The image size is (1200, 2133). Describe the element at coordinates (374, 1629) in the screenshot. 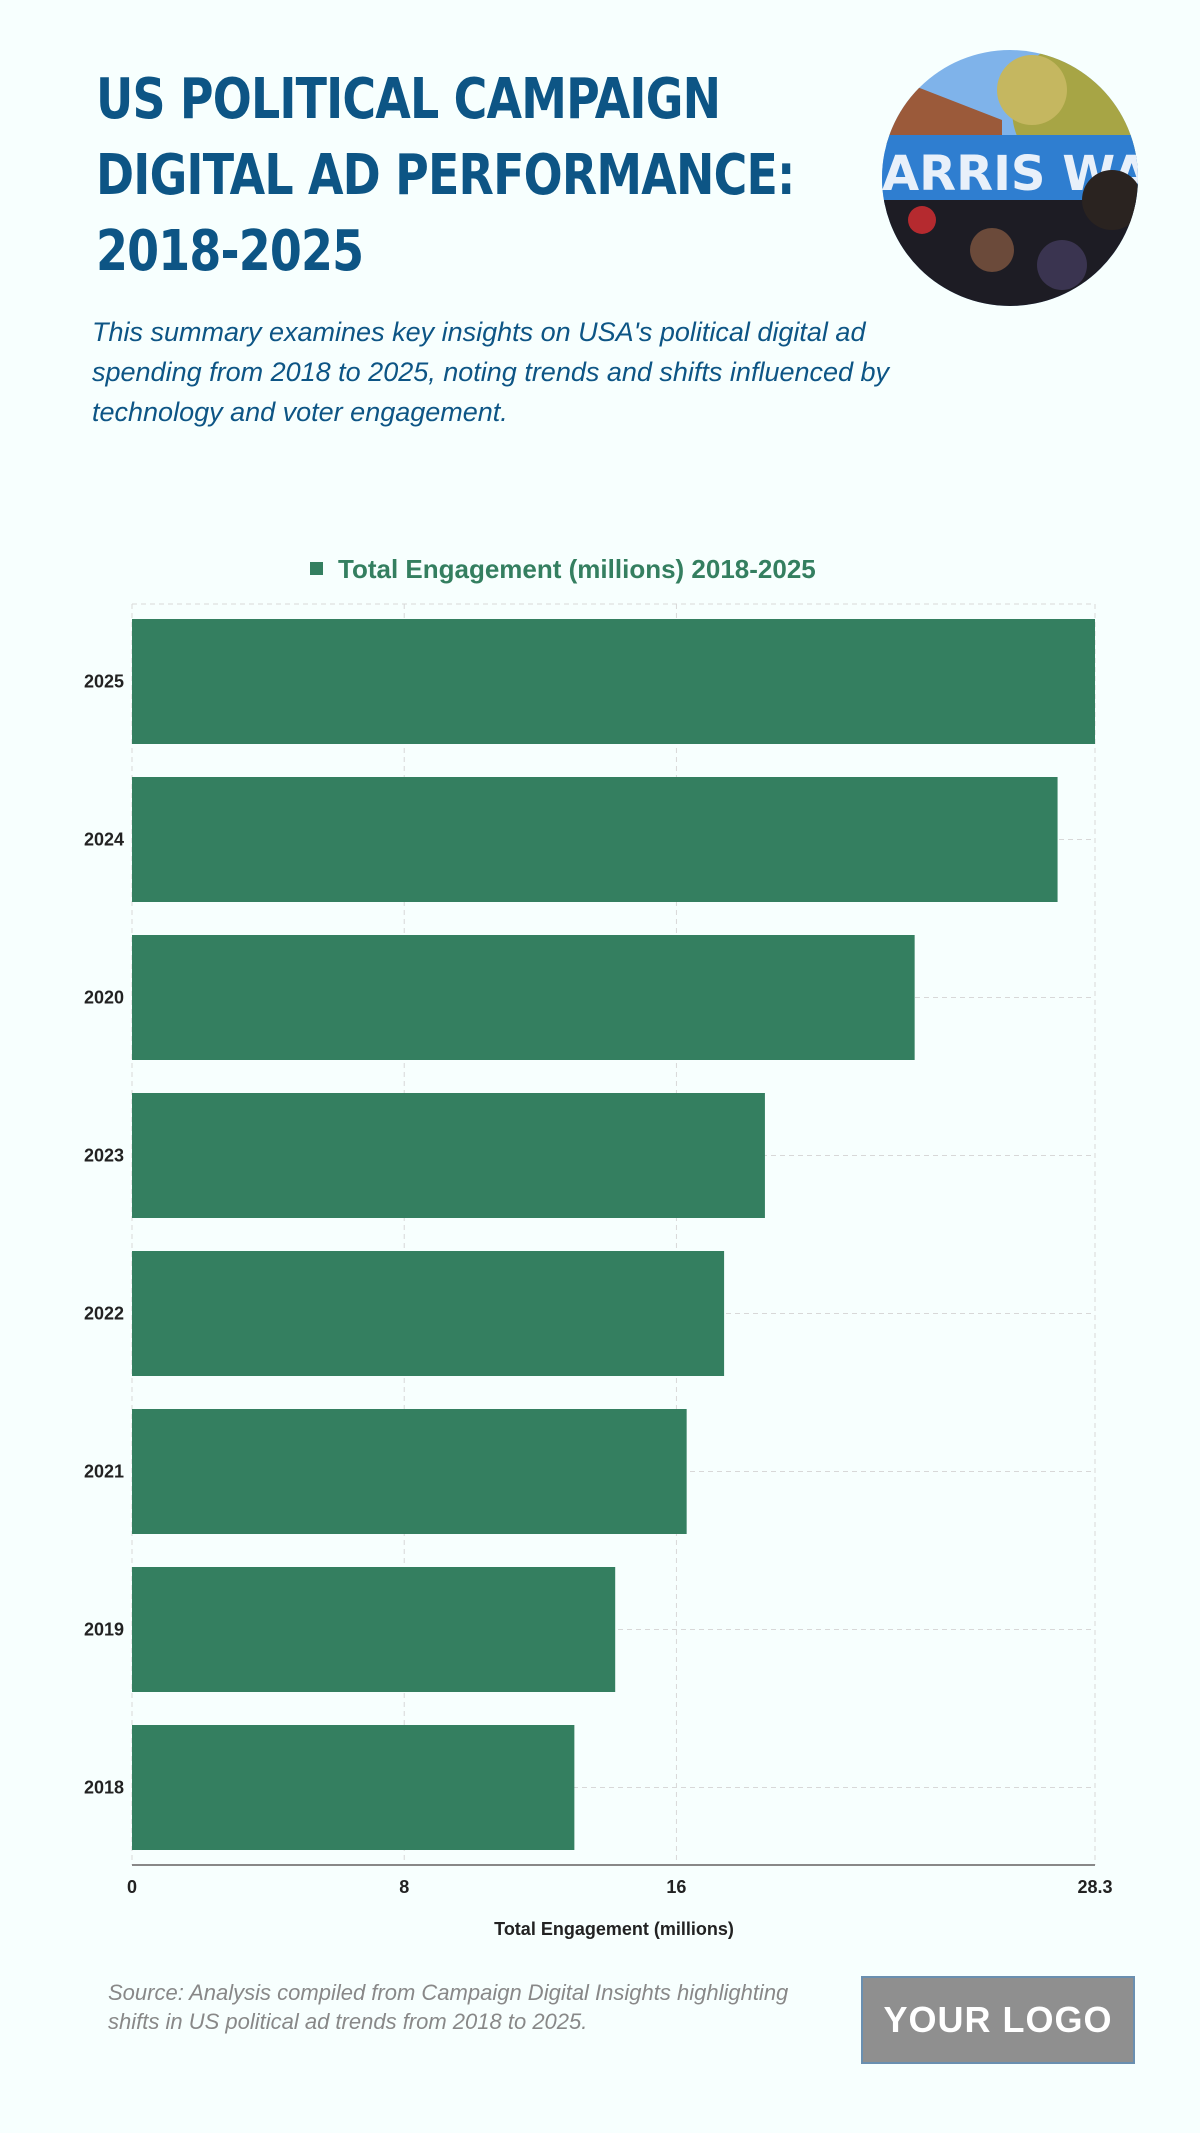

I see `bar-2019` at that location.